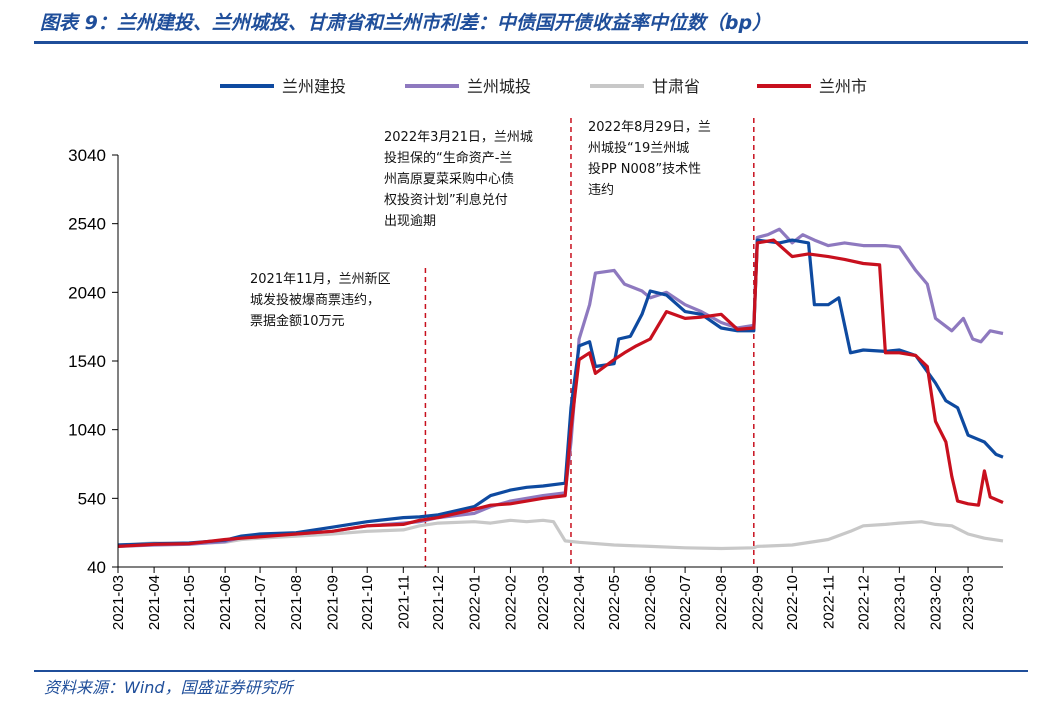  I want to click on x-tick-label: 2021-07, so click(260, 602).